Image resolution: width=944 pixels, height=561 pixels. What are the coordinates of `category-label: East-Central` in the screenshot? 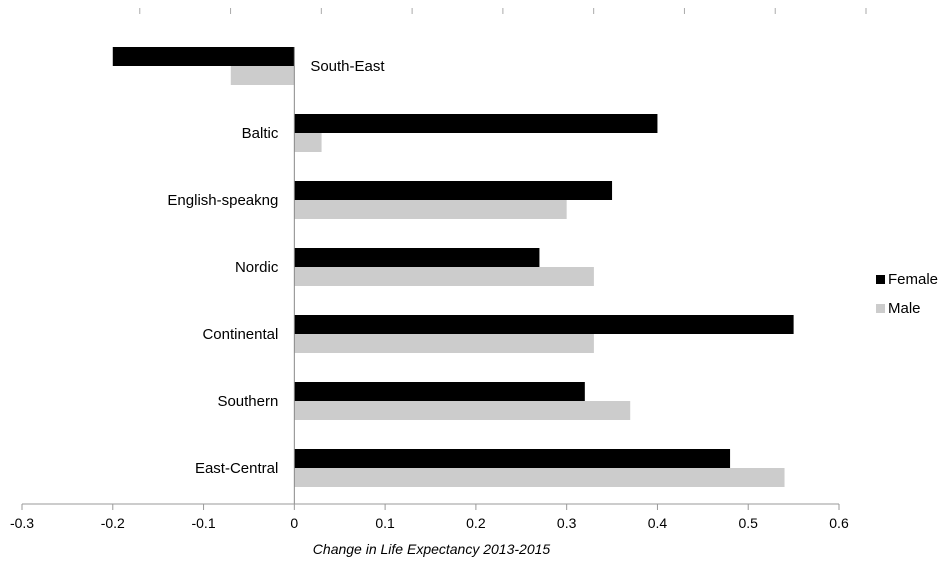 It's located at (236, 468).